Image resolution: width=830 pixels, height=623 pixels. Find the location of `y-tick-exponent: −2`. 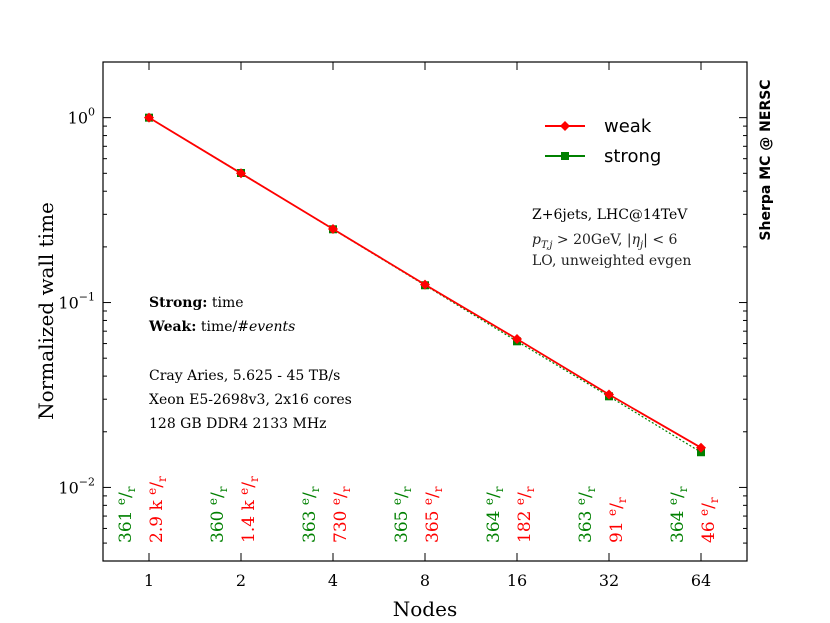

y-tick-exponent: −2 is located at coordinates (87, 481).